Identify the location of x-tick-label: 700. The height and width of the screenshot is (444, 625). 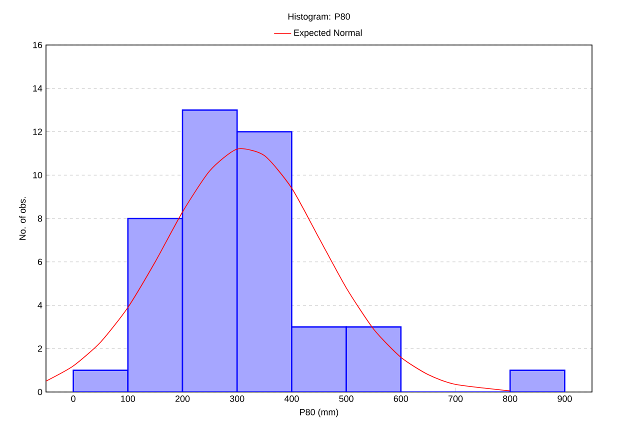
(455, 399).